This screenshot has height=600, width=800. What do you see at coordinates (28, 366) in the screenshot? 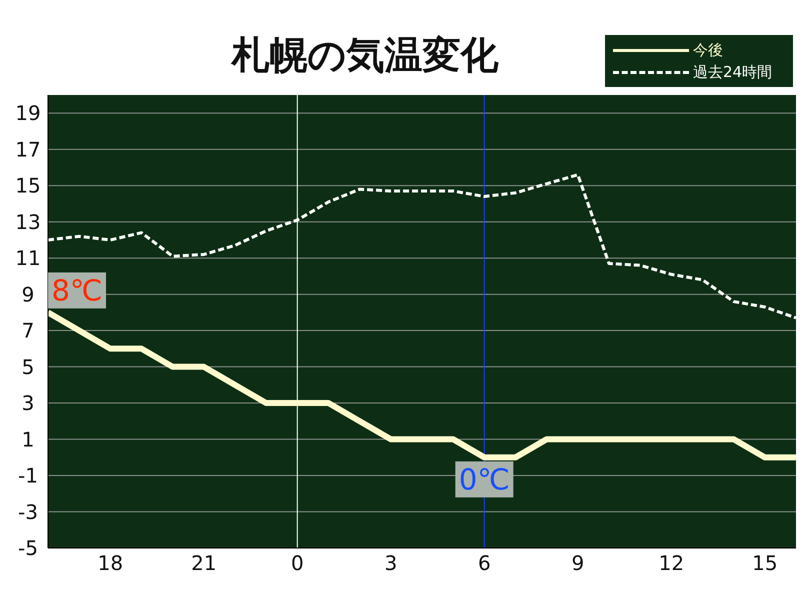
I see `y-tick-label: 5` at bounding box center [28, 366].